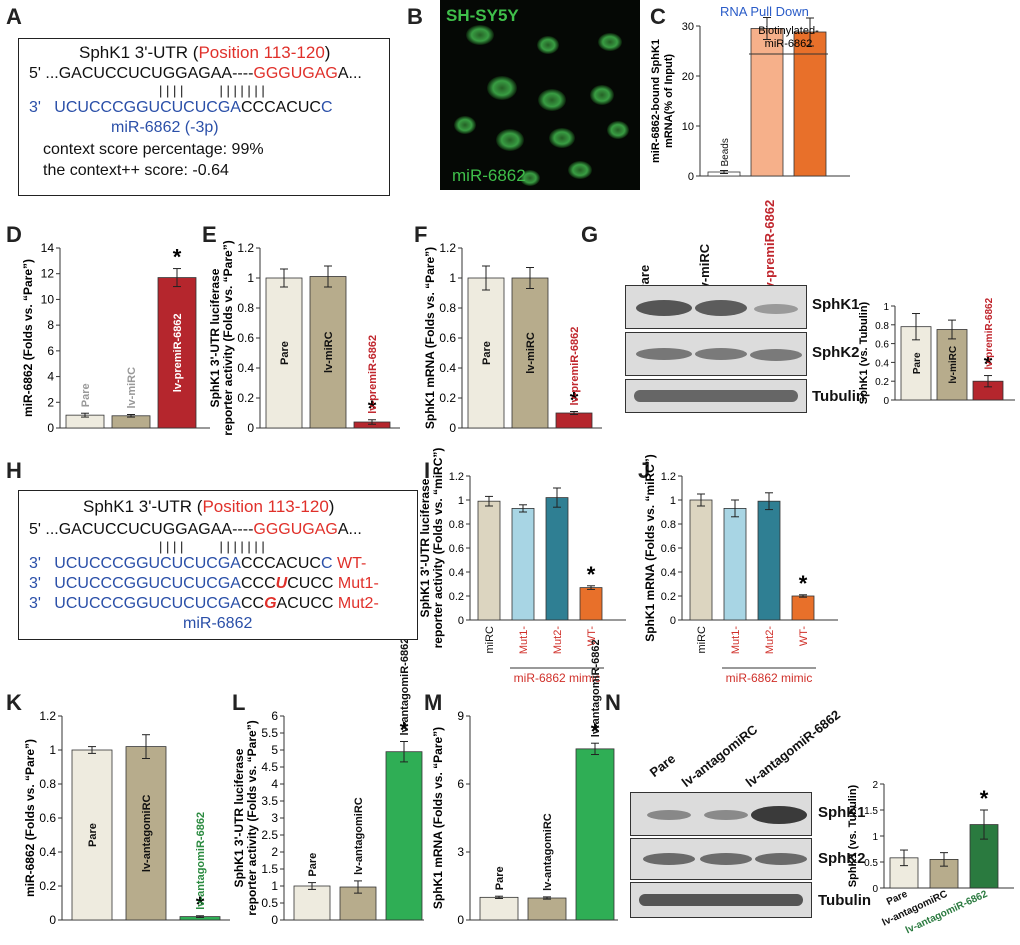 This screenshot has height=945, width=1020. Describe the element at coordinates (842, 858) in the screenshot. I see `blot-row-sphk2: SphK2` at that location.